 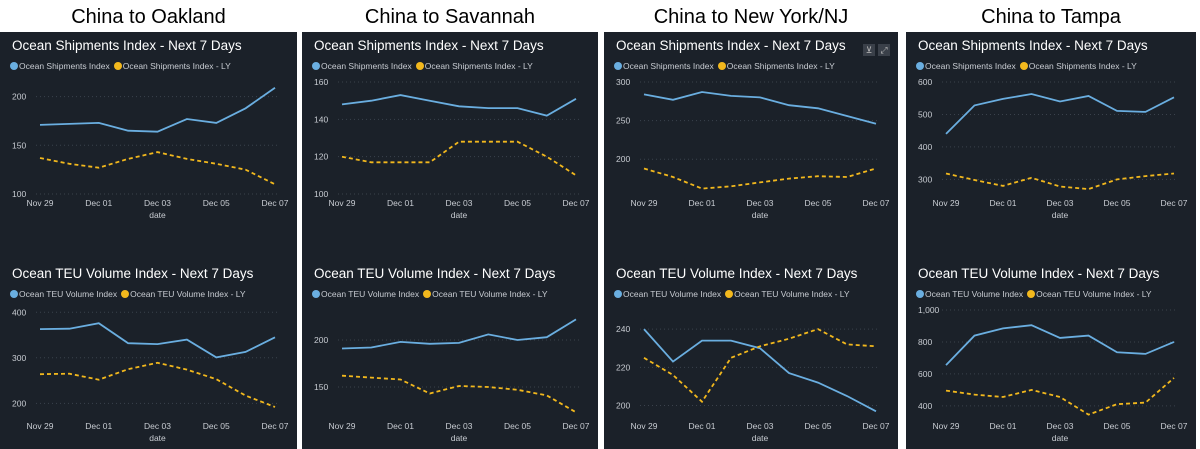 I want to click on chart-svg: 150 200 Nov 29 Dec 01 Dec 03 Dec 05 Dec 07 date, so click(x=452, y=380).